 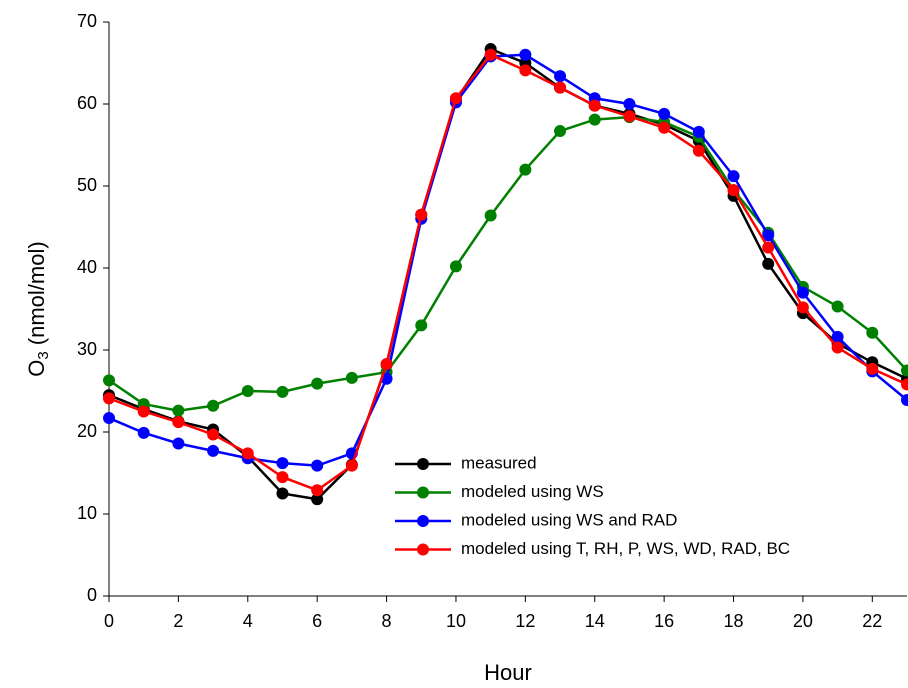 I want to click on legend-label: modeled using T, RH, P, WS, WD, RAD, BC, so click(x=625, y=548).